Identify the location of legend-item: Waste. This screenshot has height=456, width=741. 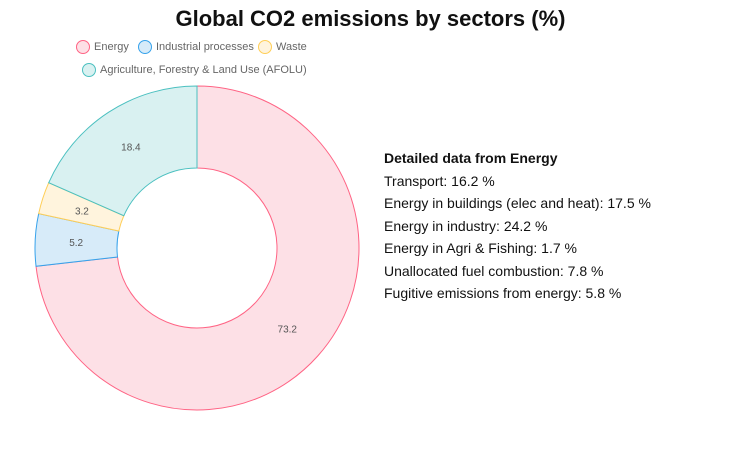
(282, 47).